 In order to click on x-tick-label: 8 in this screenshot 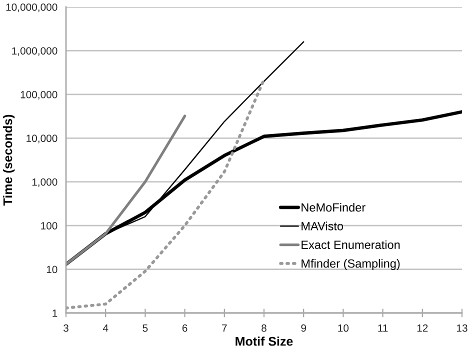, I will do `click(264, 328)`.